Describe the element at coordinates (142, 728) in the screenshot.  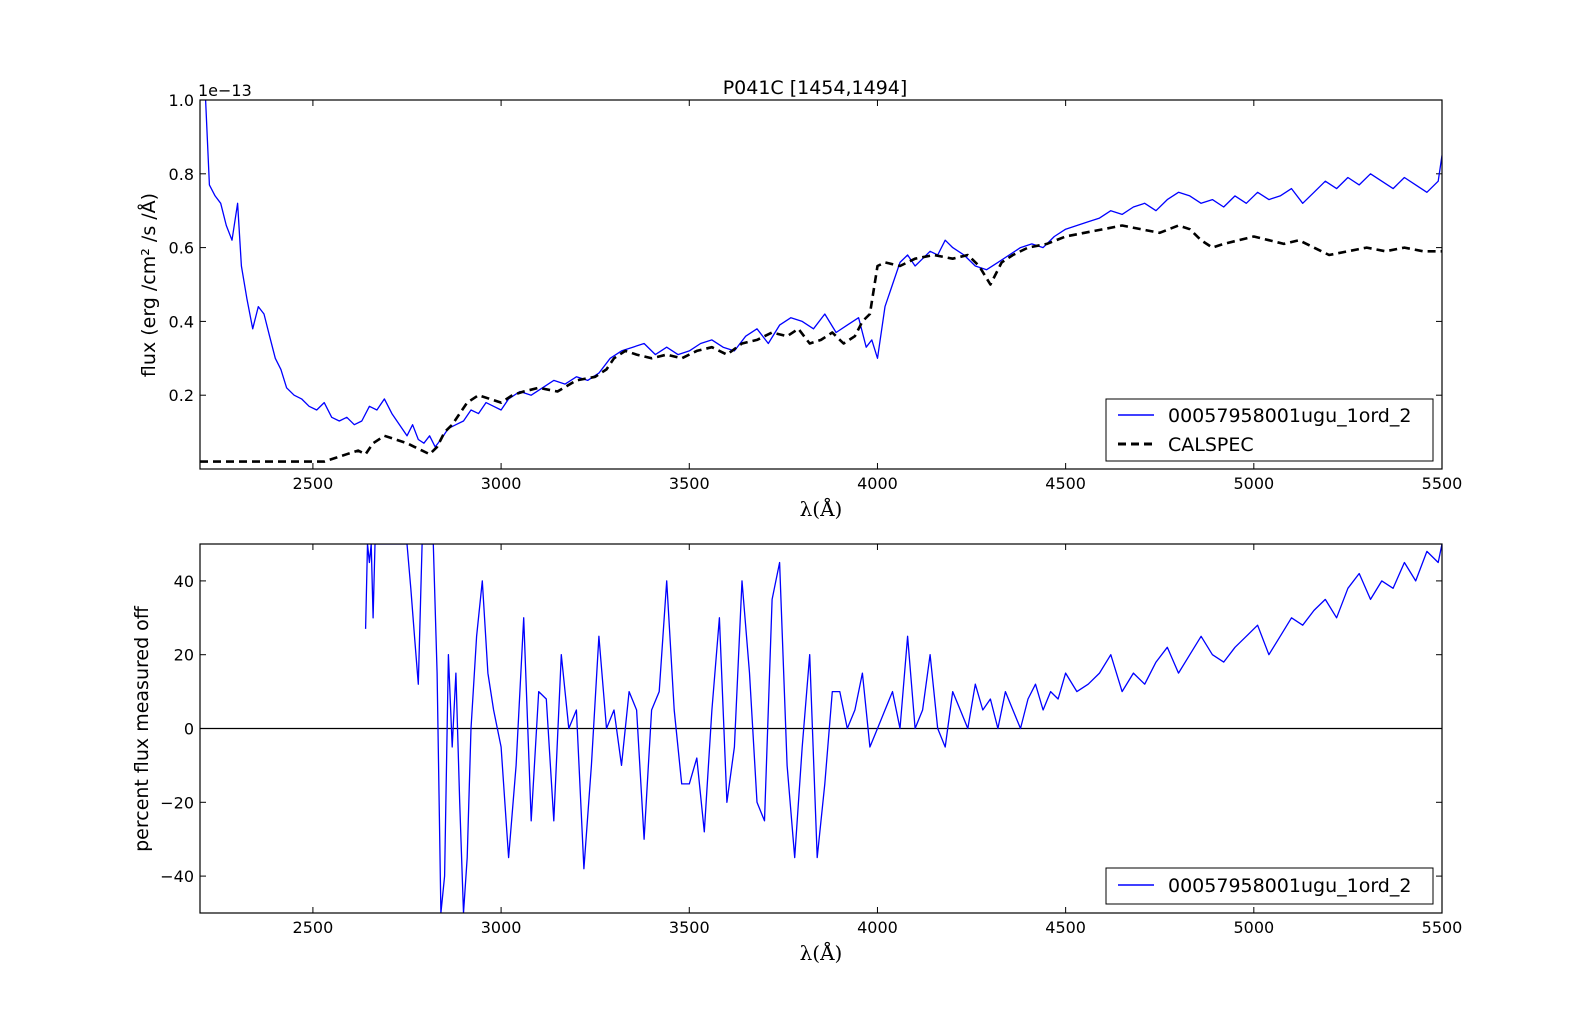
I see `y-axis-label: percent flux measured off` at that location.